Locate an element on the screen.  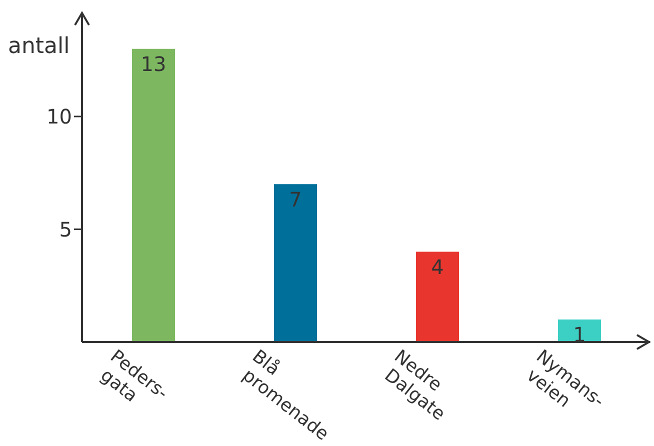
y-tick-label: 5 is located at coordinates (65, 229).